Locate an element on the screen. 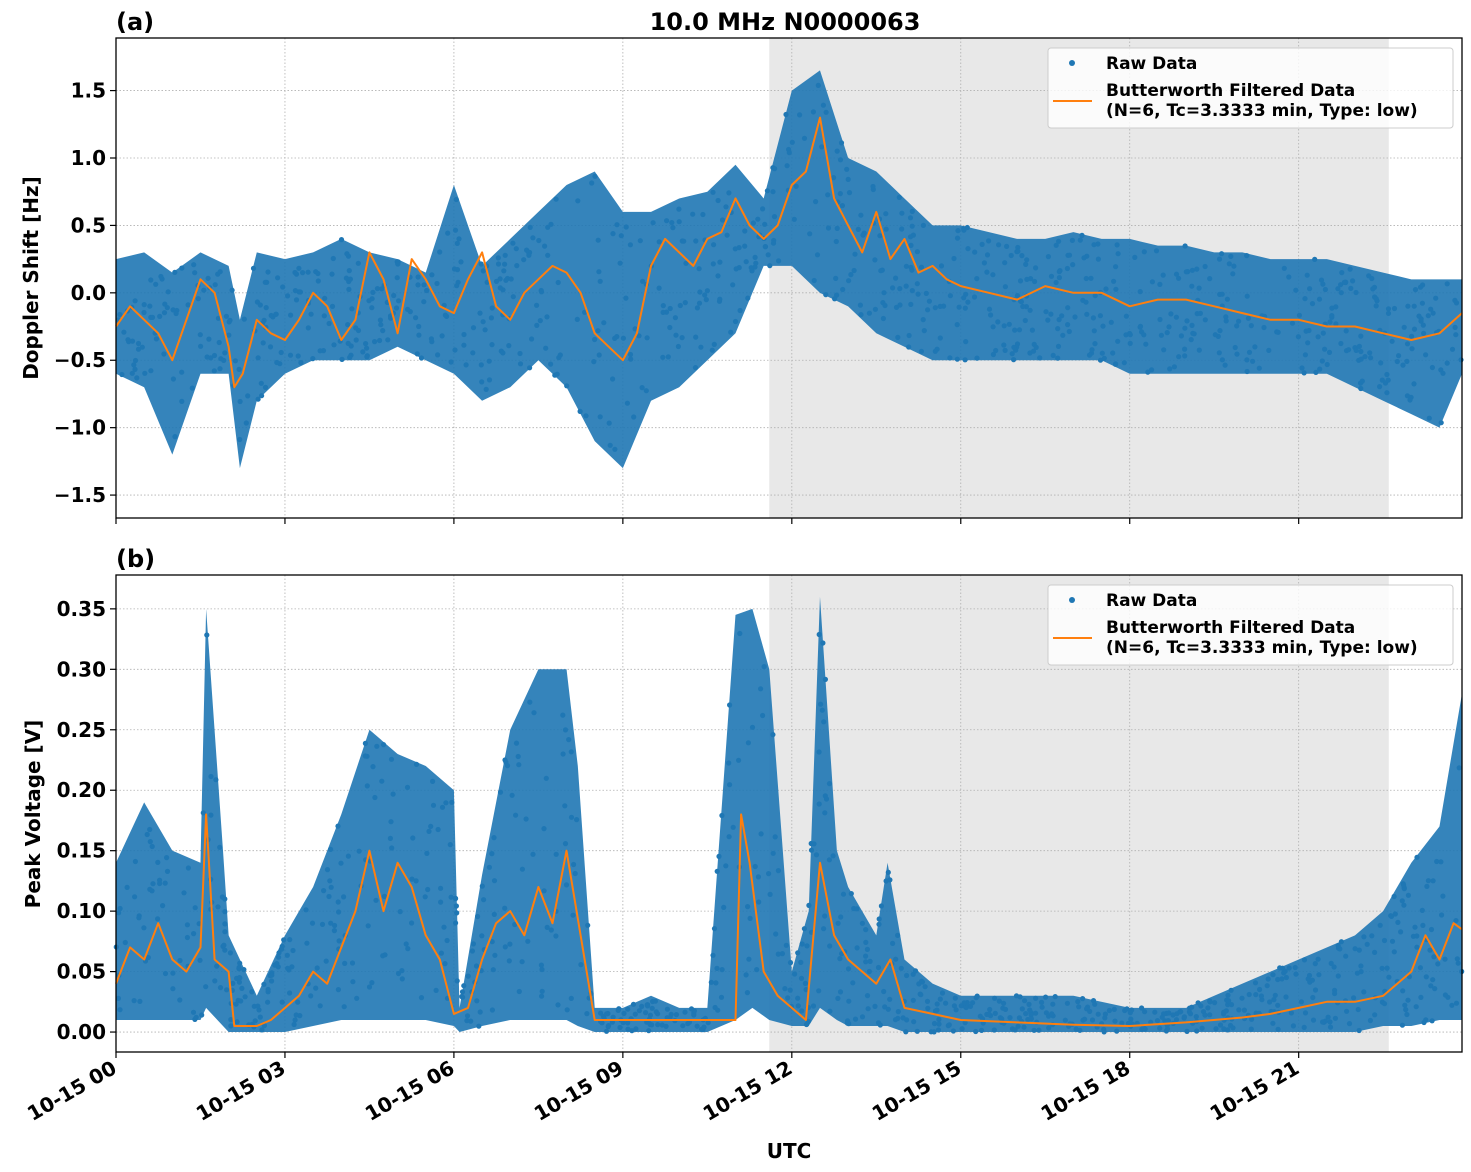 The image size is (1471, 1172). x-tick-label: 10-15 00 is located at coordinates (72, 1091).